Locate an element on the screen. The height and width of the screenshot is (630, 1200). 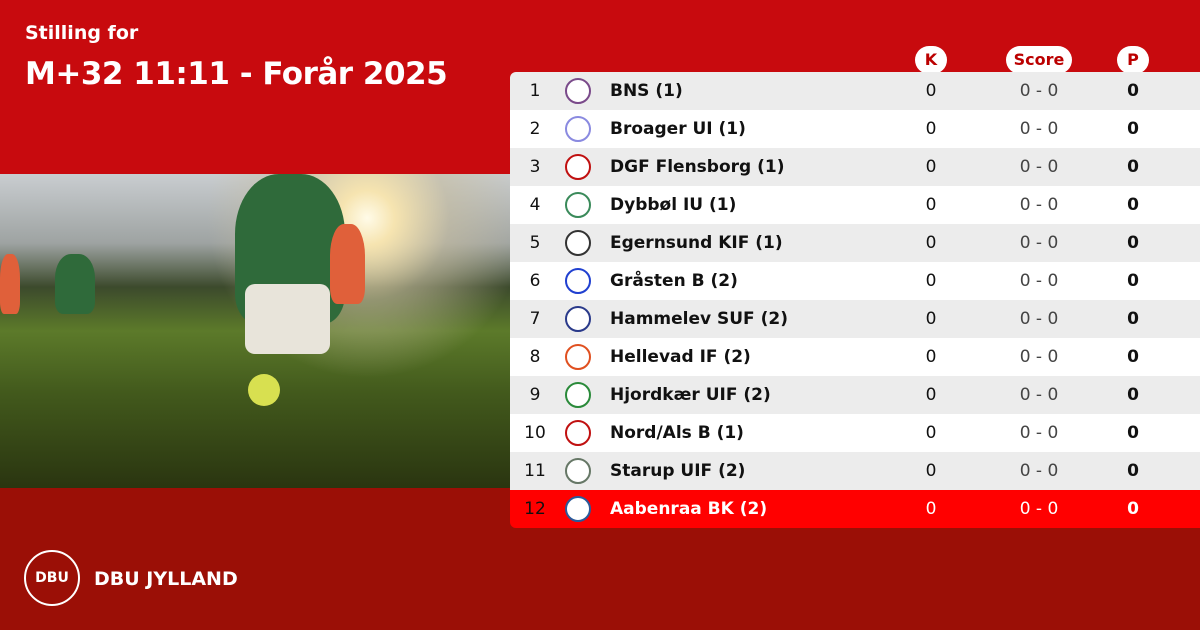
team-name: BNS (1) is located at coordinates (646, 91).